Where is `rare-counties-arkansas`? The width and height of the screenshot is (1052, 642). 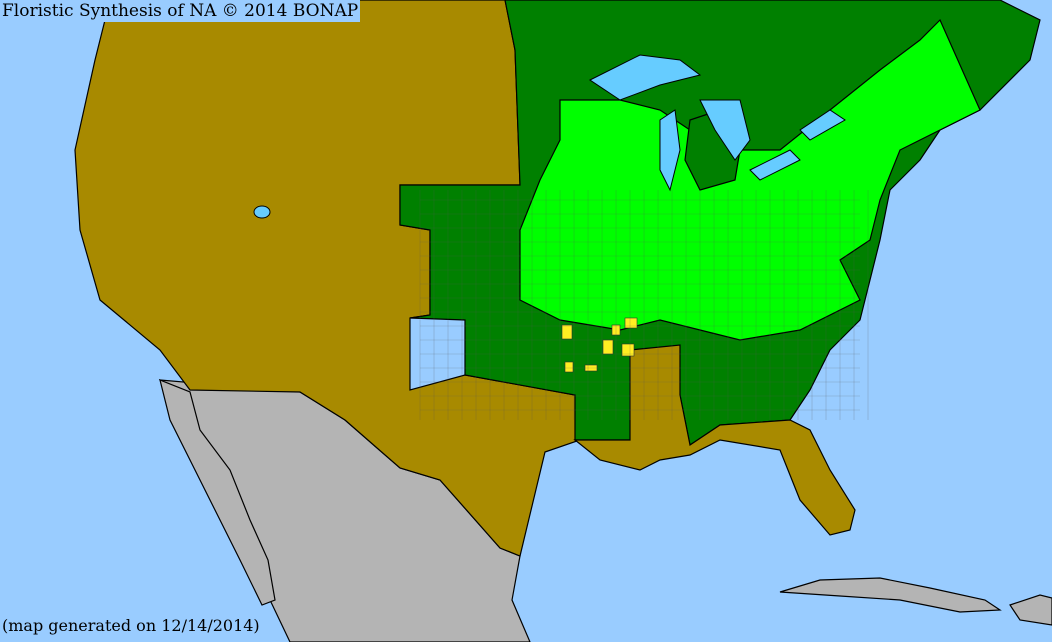
rare-counties-arkansas is located at coordinates (599, 345).